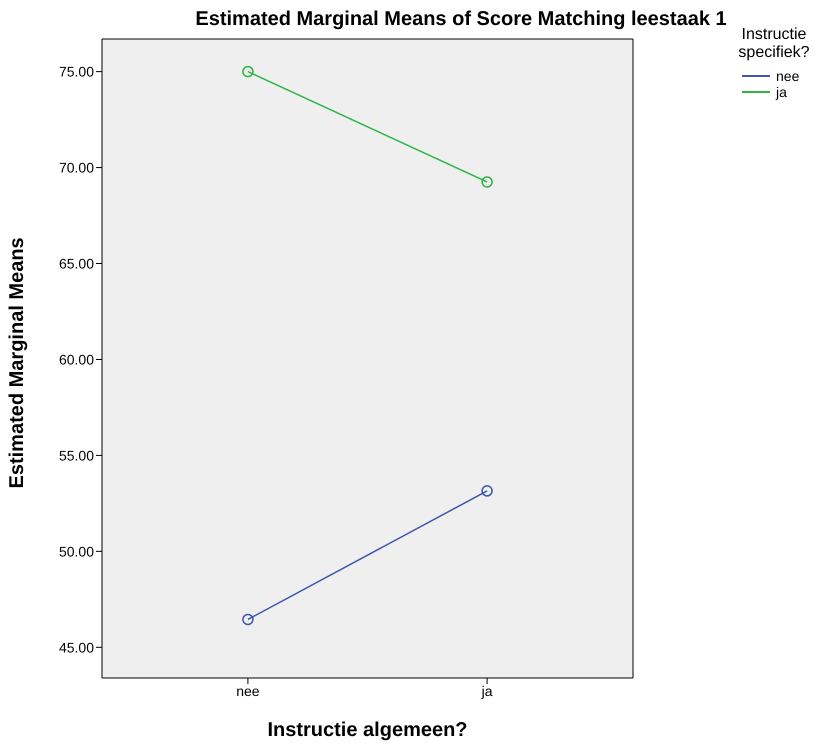 This screenshot has height=751, width=828. Describe the element at coordinates (76, 647) in the screenshot. I see `y-tick-label: 45.00` at that location.